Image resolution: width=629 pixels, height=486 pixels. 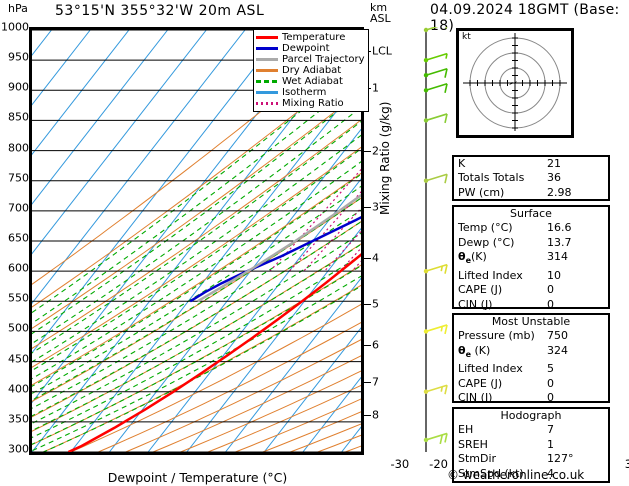 What do you see at coordinates (531, 353) in the screenshot?
I see `panel-row: θe (K) 324` at bounding box center [531, 353].